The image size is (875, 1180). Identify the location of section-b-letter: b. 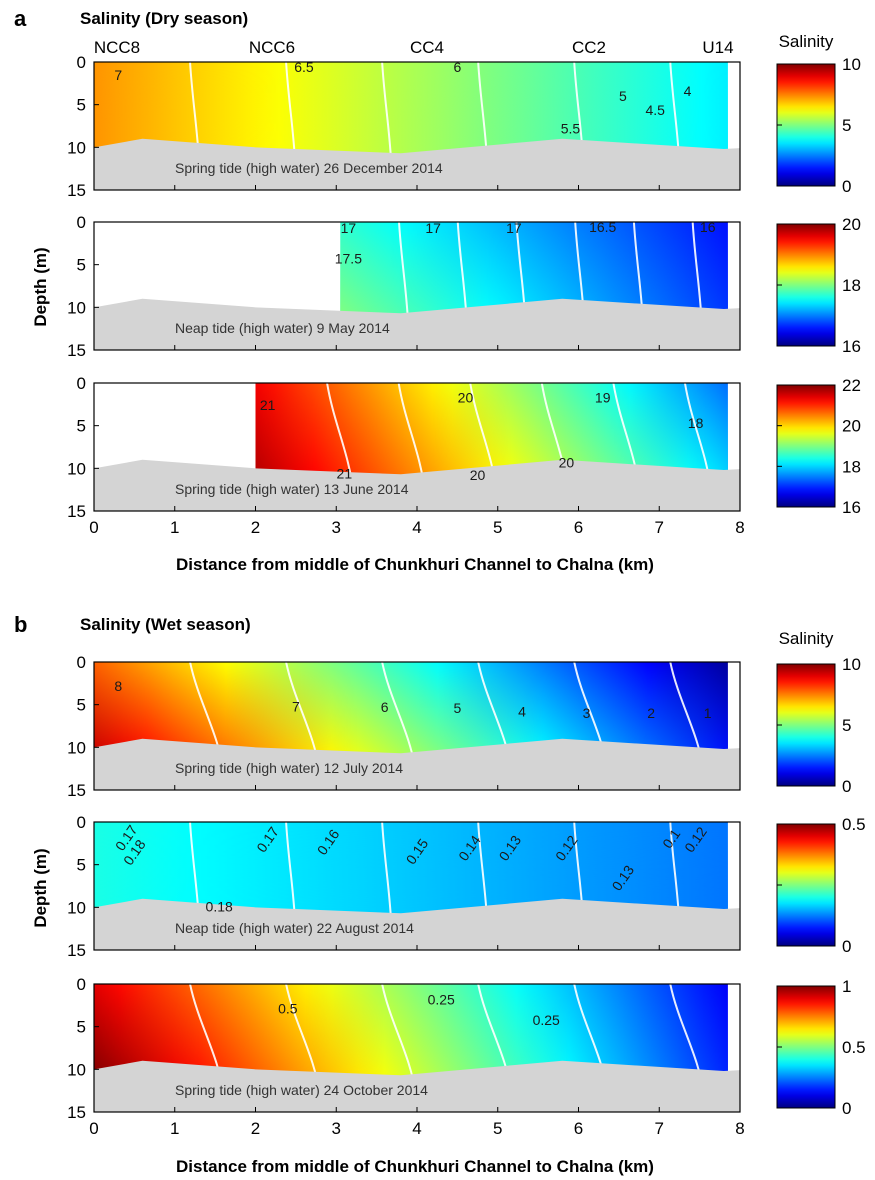
(20, 624).